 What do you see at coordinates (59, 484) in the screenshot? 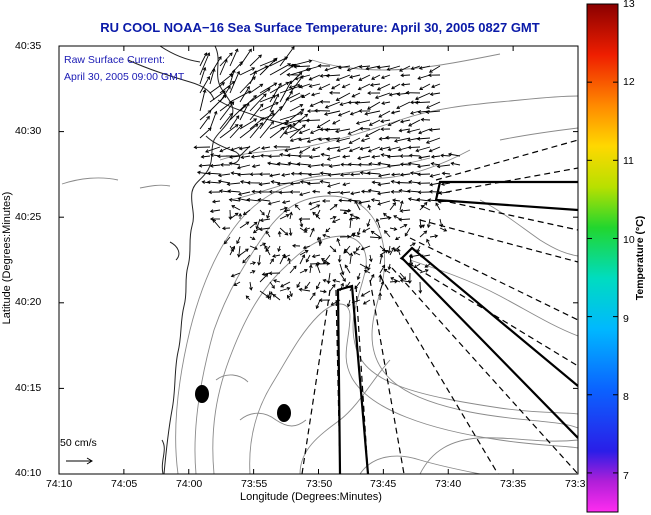
I see `x-tick-label: 74:10` at bounding box center [59, 484].